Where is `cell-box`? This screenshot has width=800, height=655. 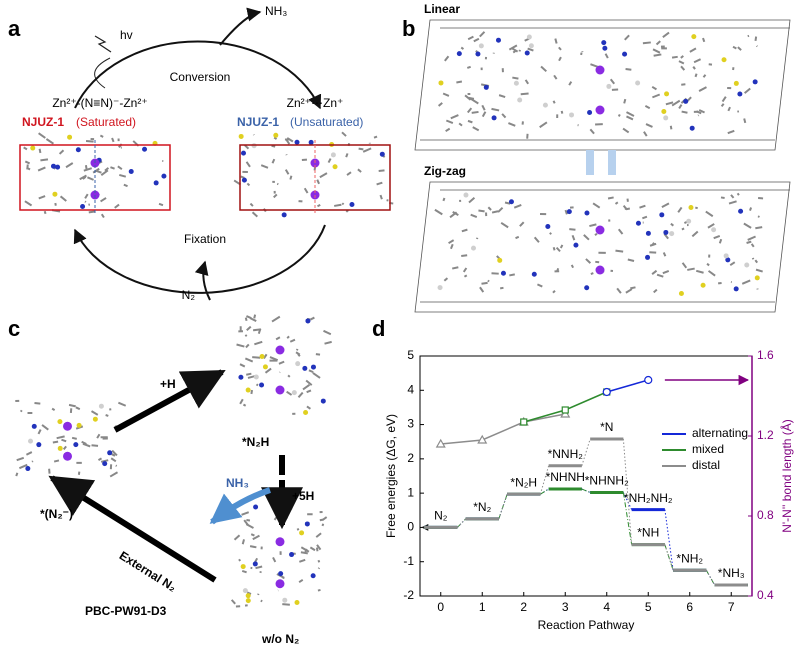 cell-box is located at coordinates (605, 246).